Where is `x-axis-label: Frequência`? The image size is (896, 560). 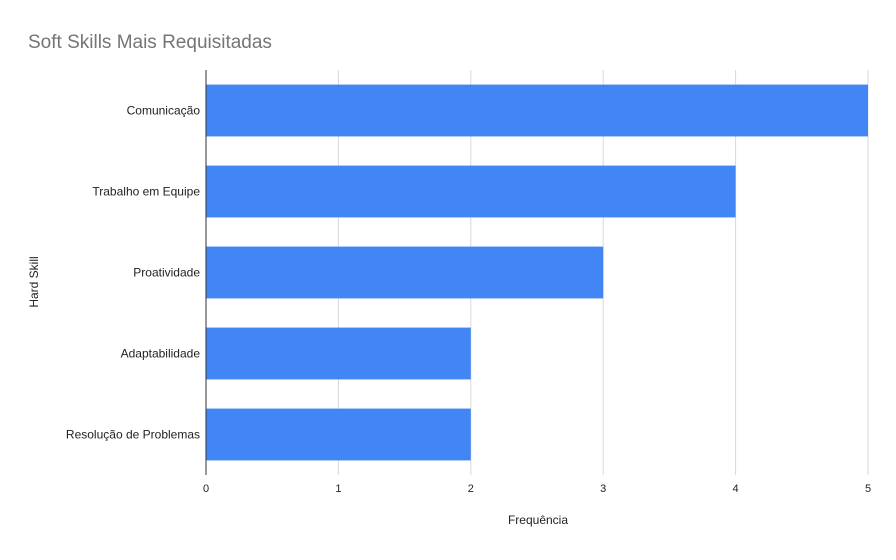 x-axis-label: Frequência is located at coordinates (538, 520).